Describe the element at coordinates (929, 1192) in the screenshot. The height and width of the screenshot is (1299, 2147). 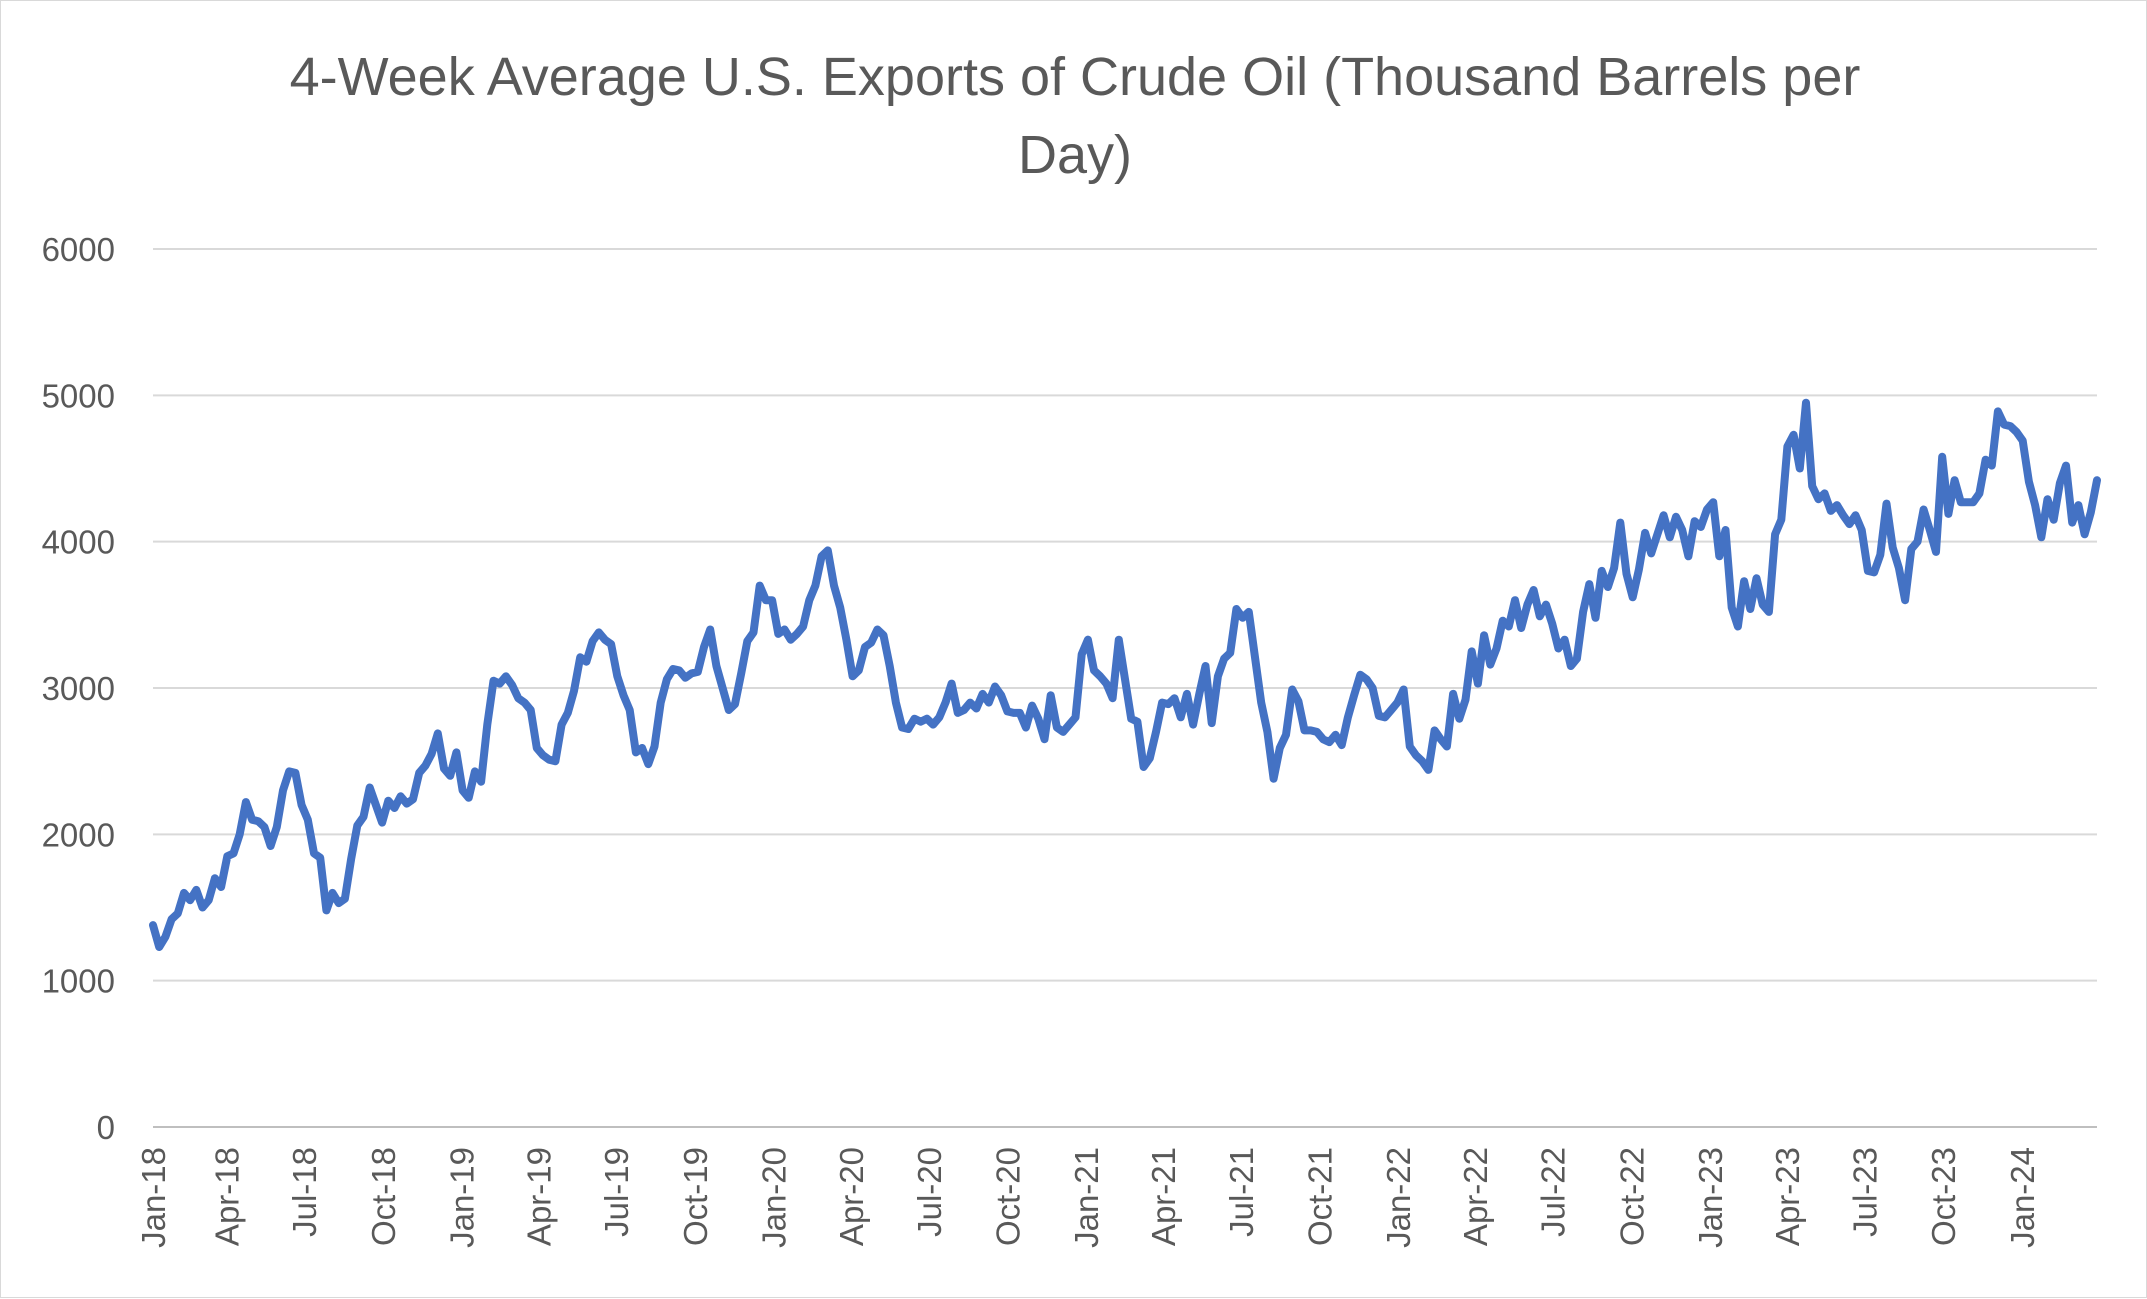
I see `x-tick-label-jul-20: Jul-20` at that location.